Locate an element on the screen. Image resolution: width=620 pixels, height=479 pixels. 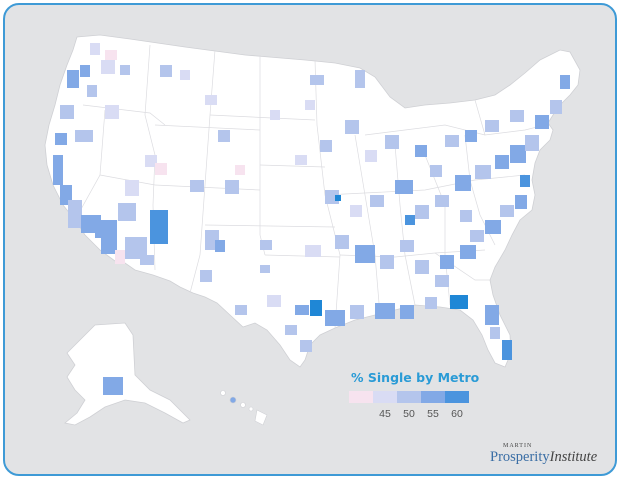
legend-title: % Single by Metro is located at coordinates (415, 377).